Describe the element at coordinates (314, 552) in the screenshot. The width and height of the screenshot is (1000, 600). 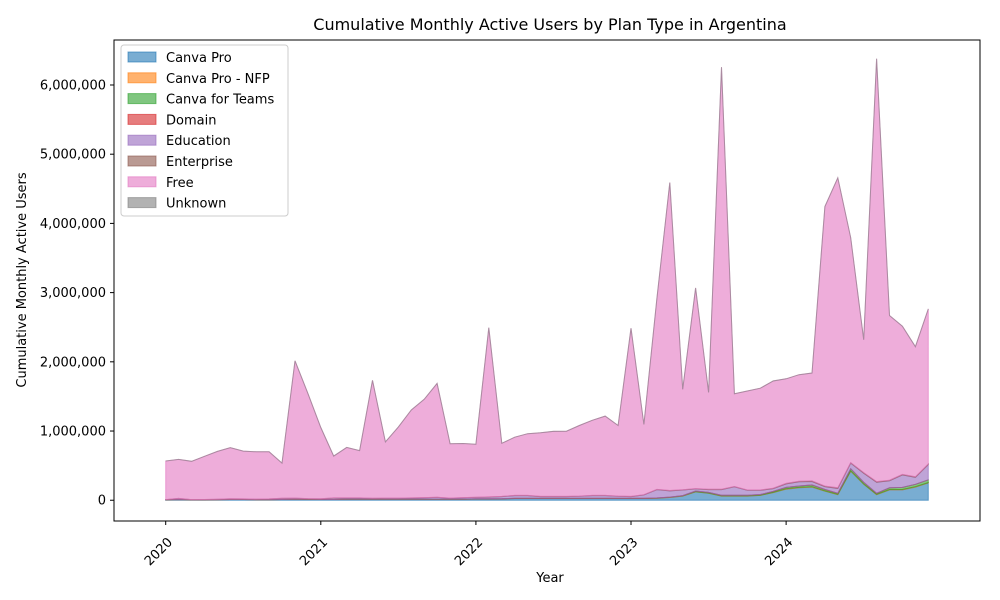
I see `x-tick-label: 2021` at that location.